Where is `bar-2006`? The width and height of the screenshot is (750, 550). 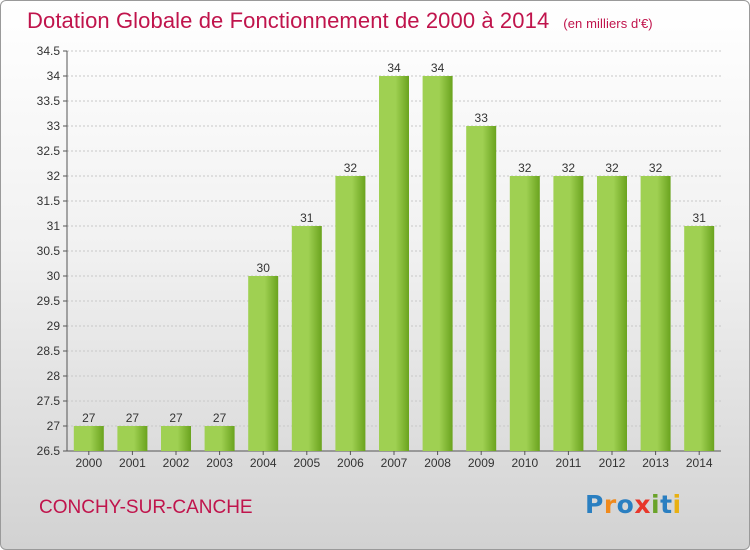 bar-2006 is located at coordinates (350, 313).